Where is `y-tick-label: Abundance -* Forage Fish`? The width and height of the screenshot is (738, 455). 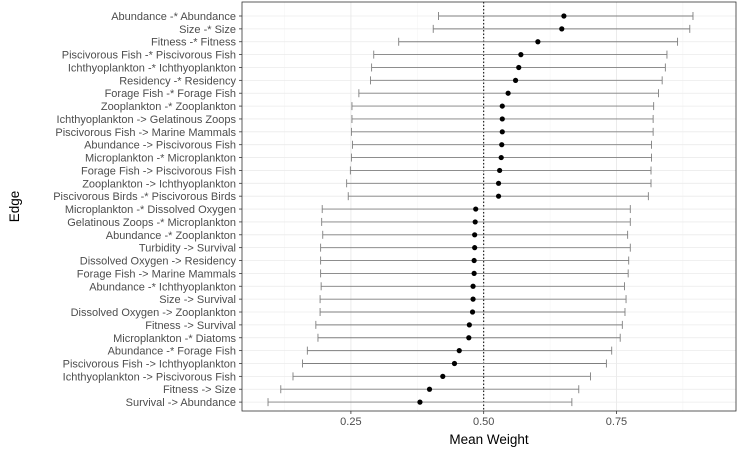
y-tick-label: Abundance -* Forage Fish is located at coordinates (172, 352).